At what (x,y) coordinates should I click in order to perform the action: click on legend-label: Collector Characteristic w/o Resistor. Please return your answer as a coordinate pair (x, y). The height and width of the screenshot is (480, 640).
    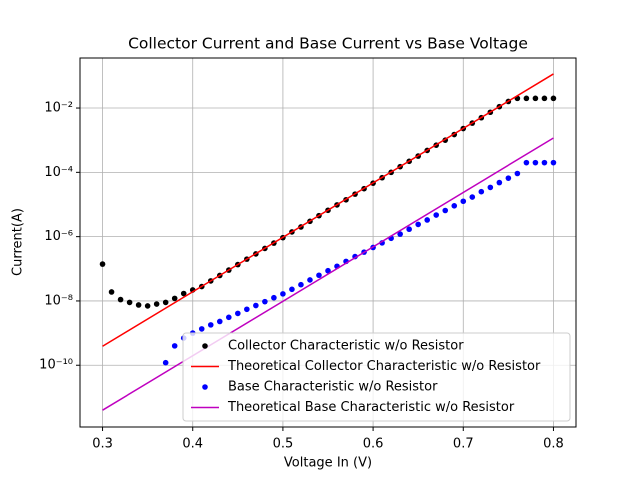
    Looking at the image, I should click on (346, 346).